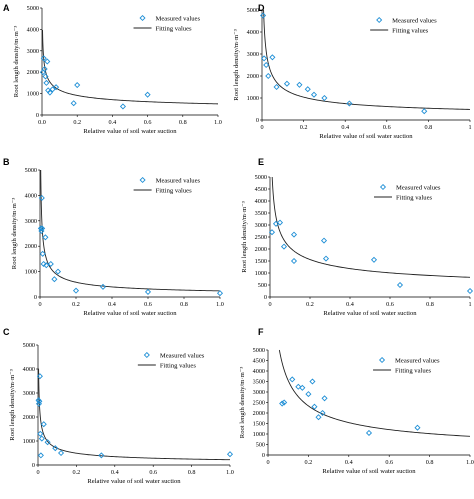  I want to click on panel-letter: B, so click(6, 162).